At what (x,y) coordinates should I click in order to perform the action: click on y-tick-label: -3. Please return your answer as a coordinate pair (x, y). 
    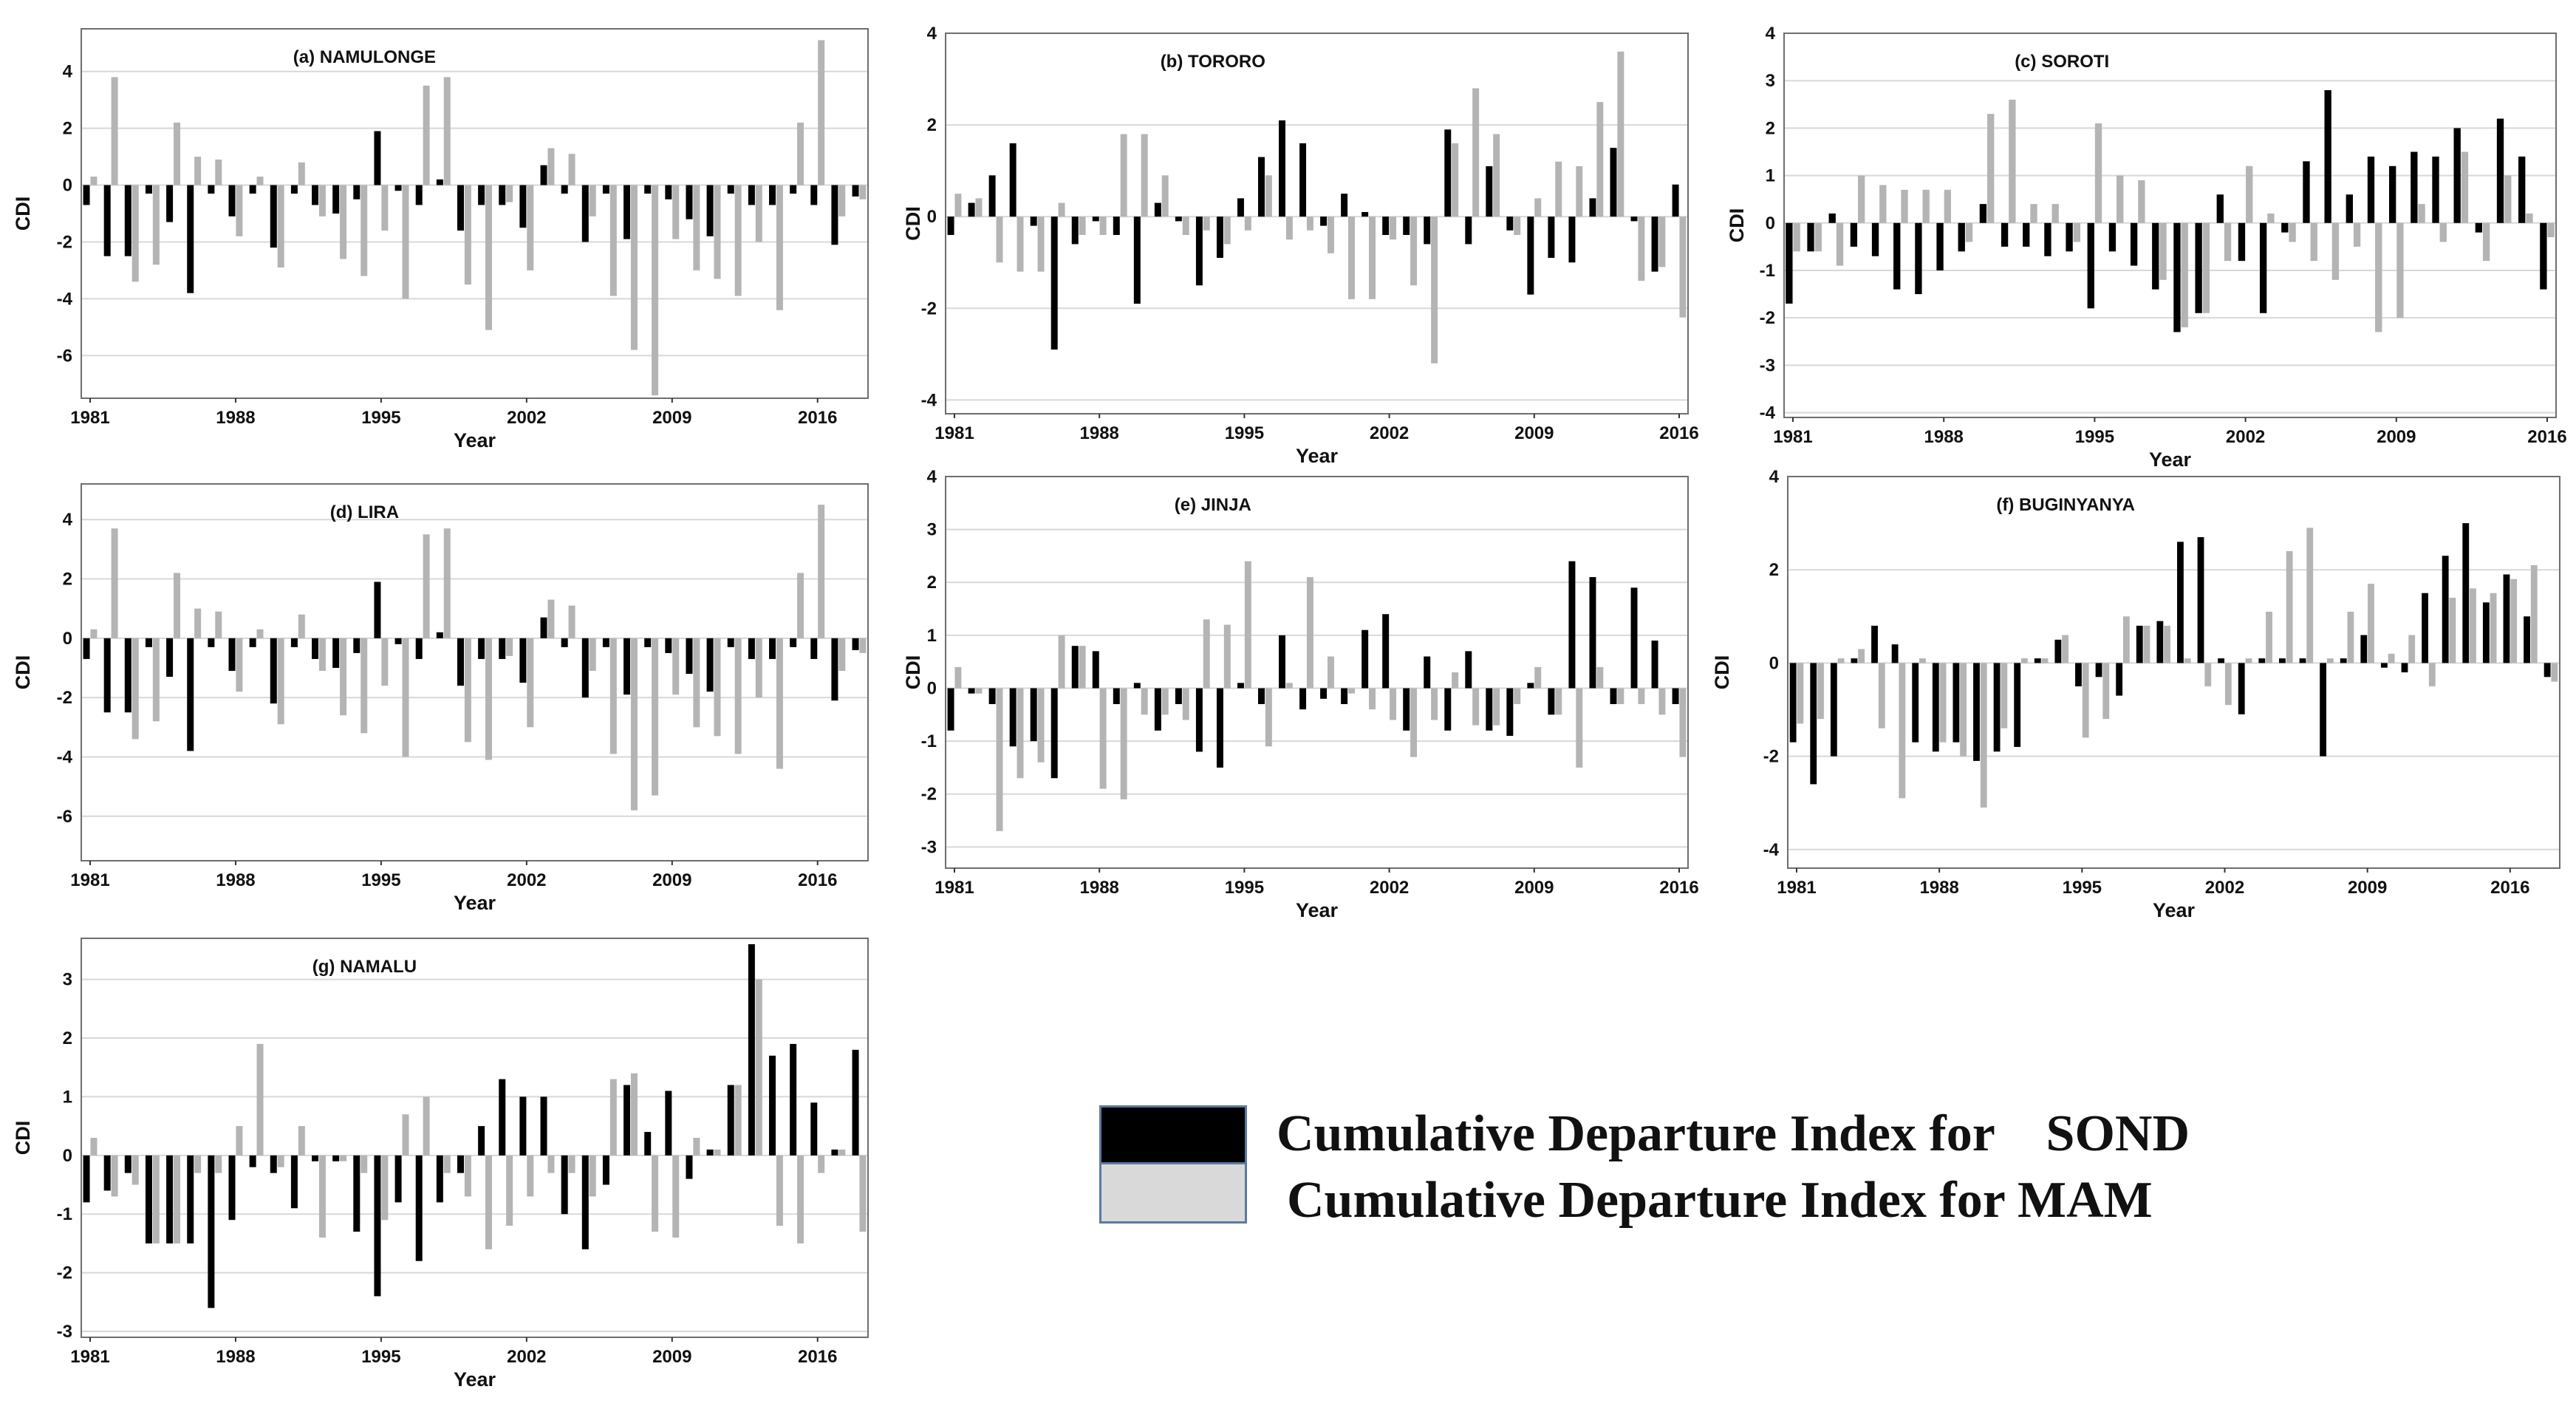
    Looking at the image, I should click on (65, 1332).